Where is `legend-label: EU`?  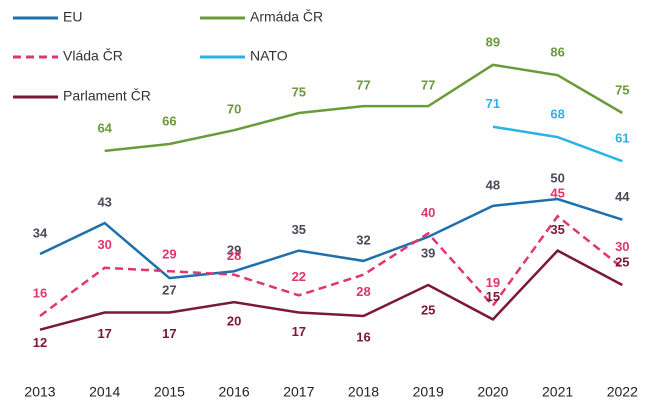
legend-label: EU is located at coordinates (72, 17).